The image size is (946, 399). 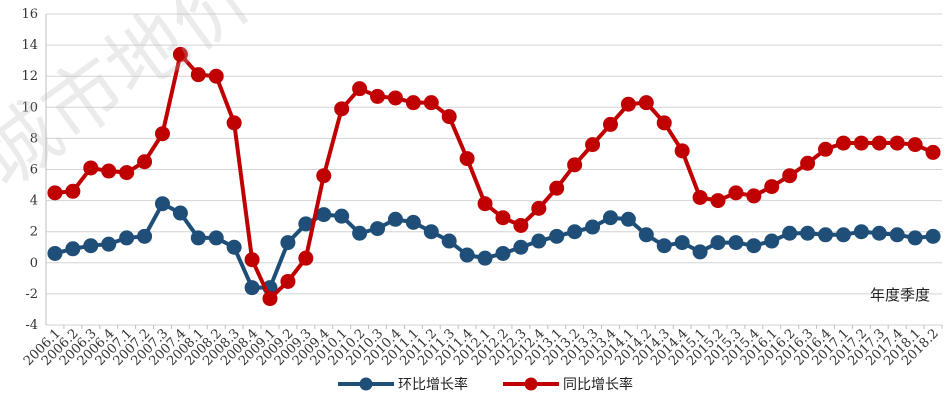 I want to click on y-tick-label: 6, so click(x=34, y=170).